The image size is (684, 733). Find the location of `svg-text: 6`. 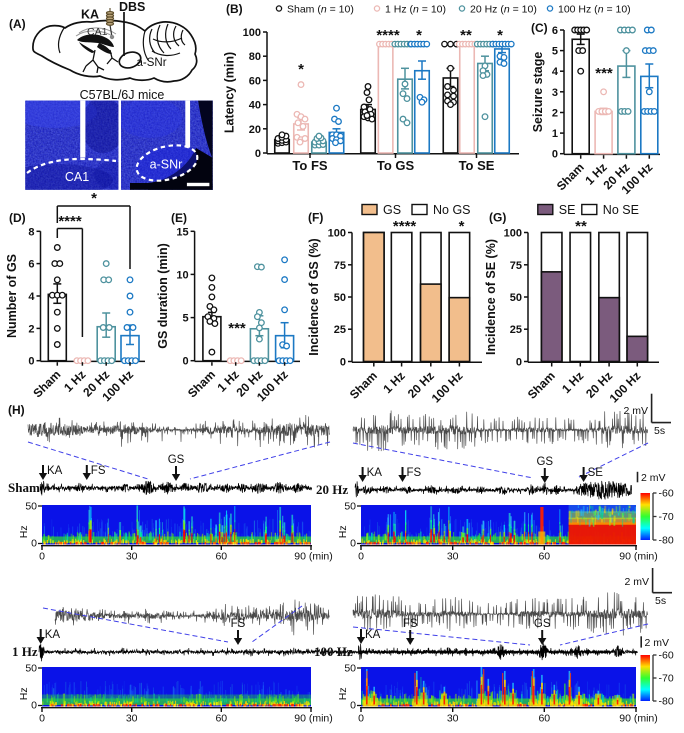

svg-text: 6 is located at coordinates (555, 31).